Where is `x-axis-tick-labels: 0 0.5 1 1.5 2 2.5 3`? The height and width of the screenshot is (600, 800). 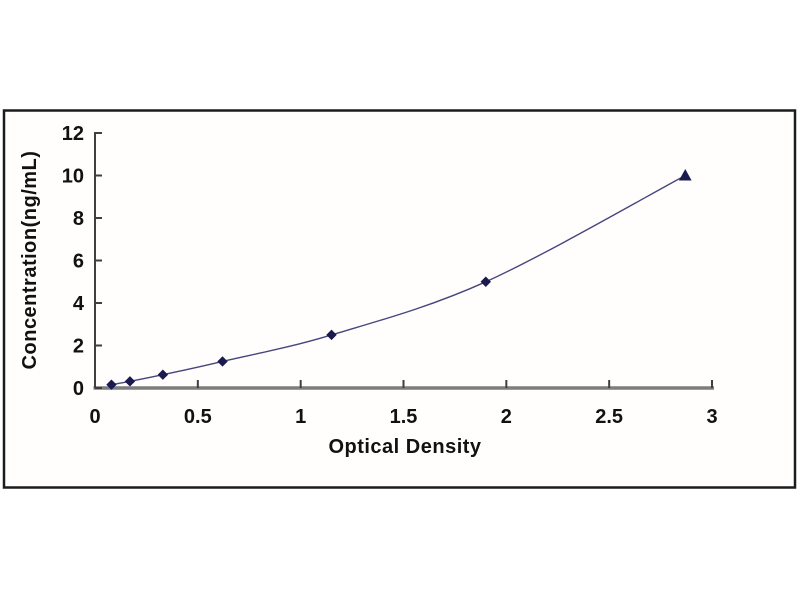
x-axis-tick-labels: 0 0.5 1 1.5 2 2.5 3 is located at coordinates (403, 417).